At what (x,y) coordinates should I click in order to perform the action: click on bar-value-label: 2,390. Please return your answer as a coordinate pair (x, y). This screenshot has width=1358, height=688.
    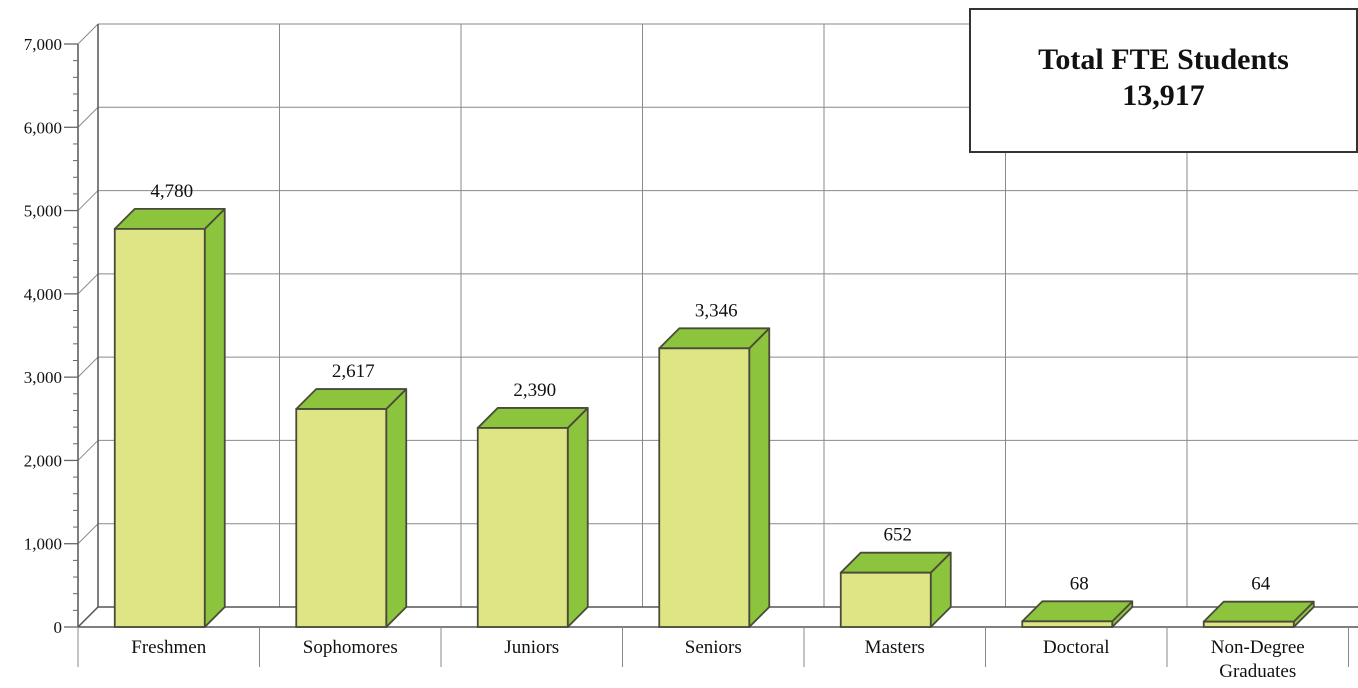
    Looking at the image, I should click on (534, 390).